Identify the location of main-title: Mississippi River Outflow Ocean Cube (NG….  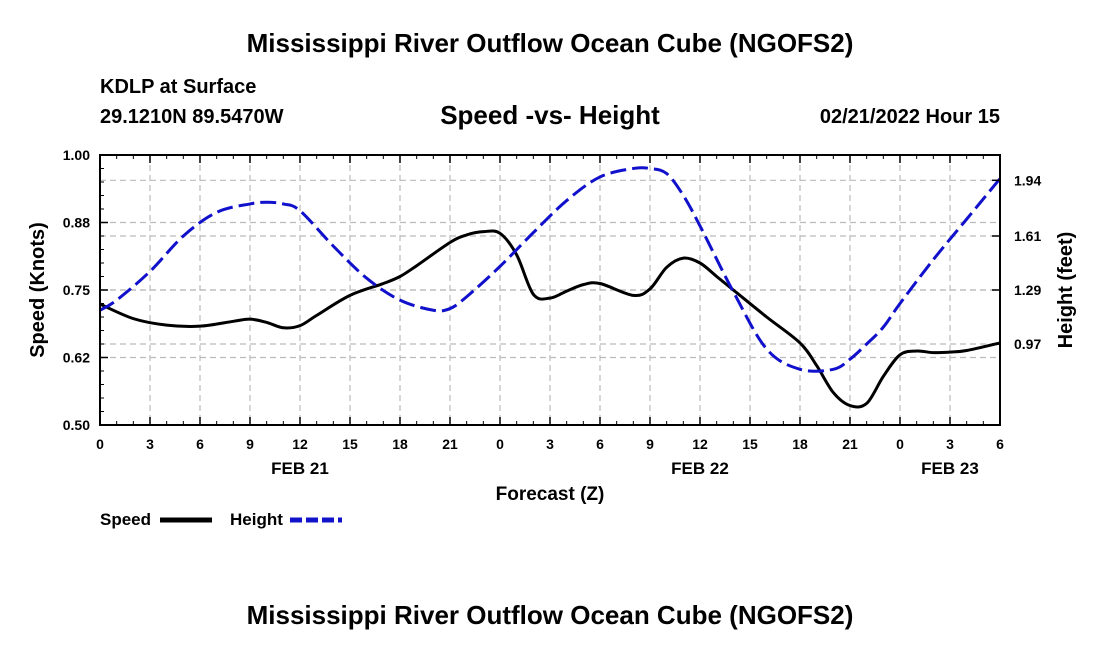
(550, 43).